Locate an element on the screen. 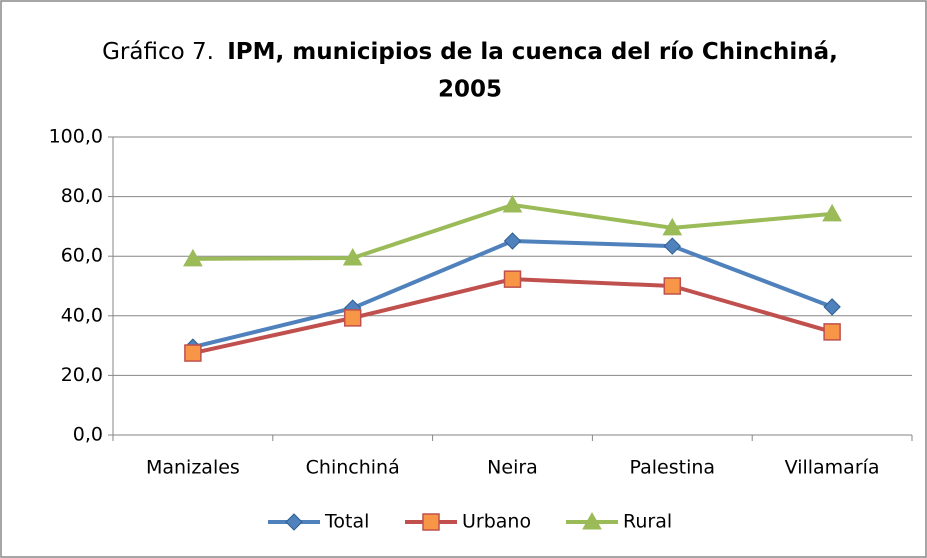  y-tick-label: 40,0 is located at coordinates (82, 315).